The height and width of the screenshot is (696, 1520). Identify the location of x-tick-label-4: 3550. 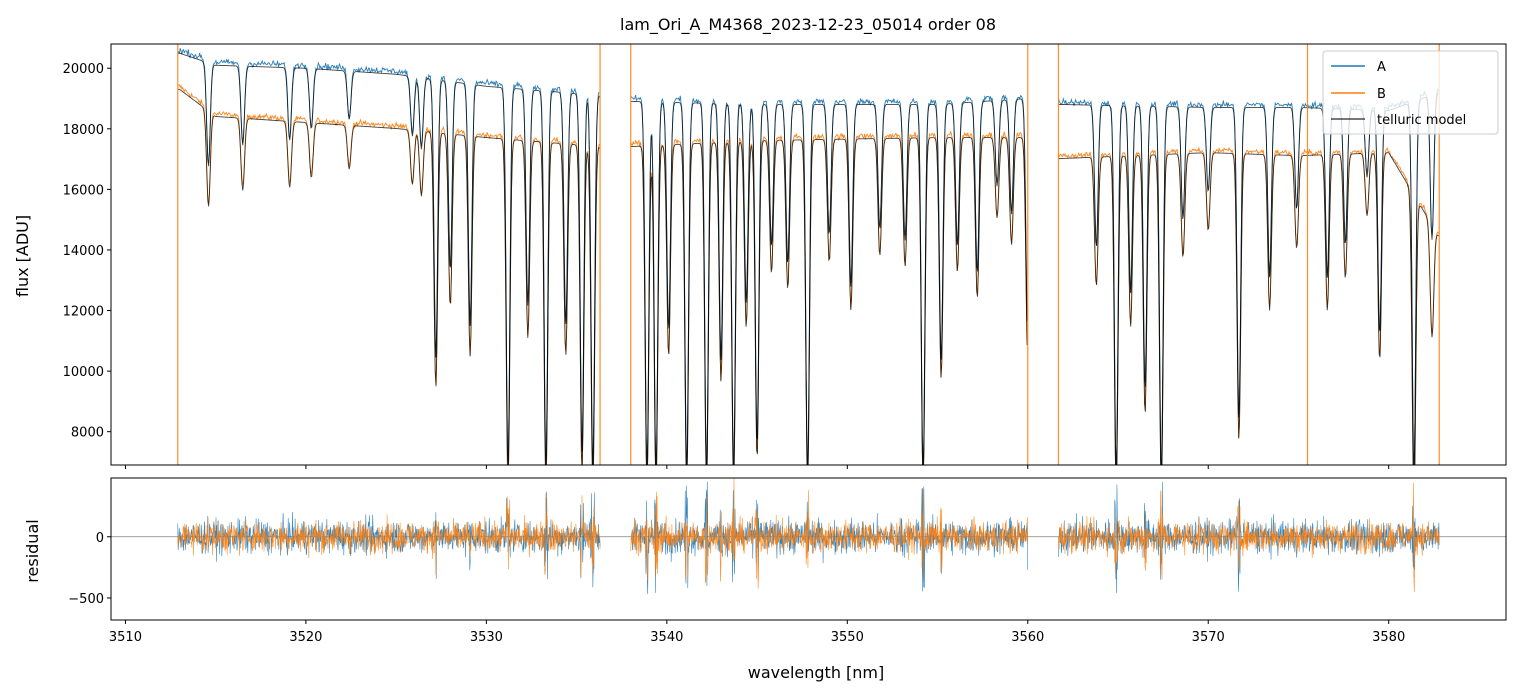
(847, 637).